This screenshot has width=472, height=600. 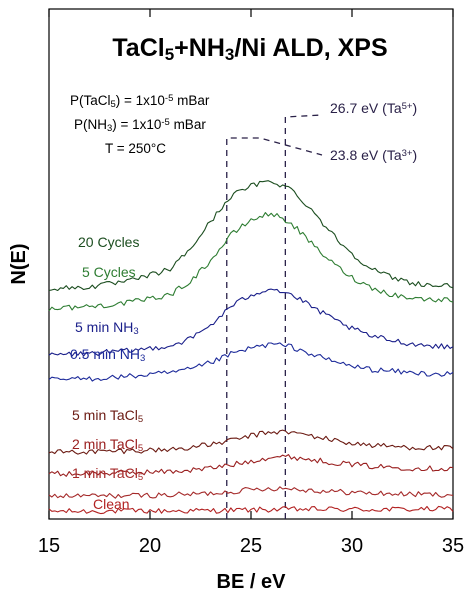 I want to click on condition-line: P(NH3) = 1x10-5 mBar, so click(x=140, y=125).